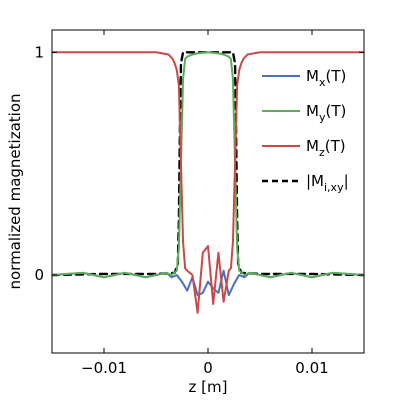  I want to click on x-tick-label: 0.01, so click(311, 368).